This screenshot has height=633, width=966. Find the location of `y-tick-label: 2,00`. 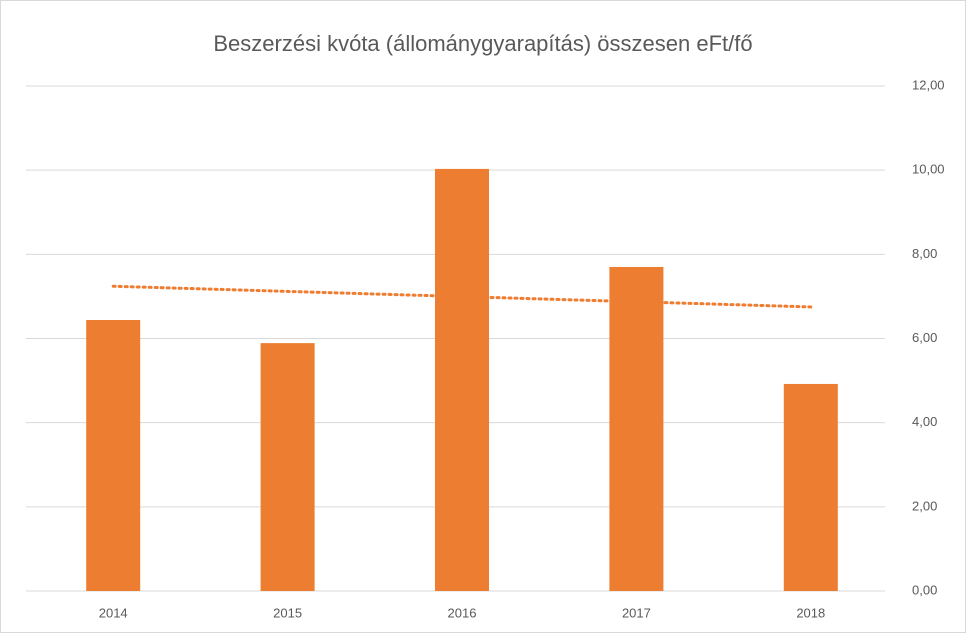

y-tick-label: 2,00 is located at coordinates (924, 505).